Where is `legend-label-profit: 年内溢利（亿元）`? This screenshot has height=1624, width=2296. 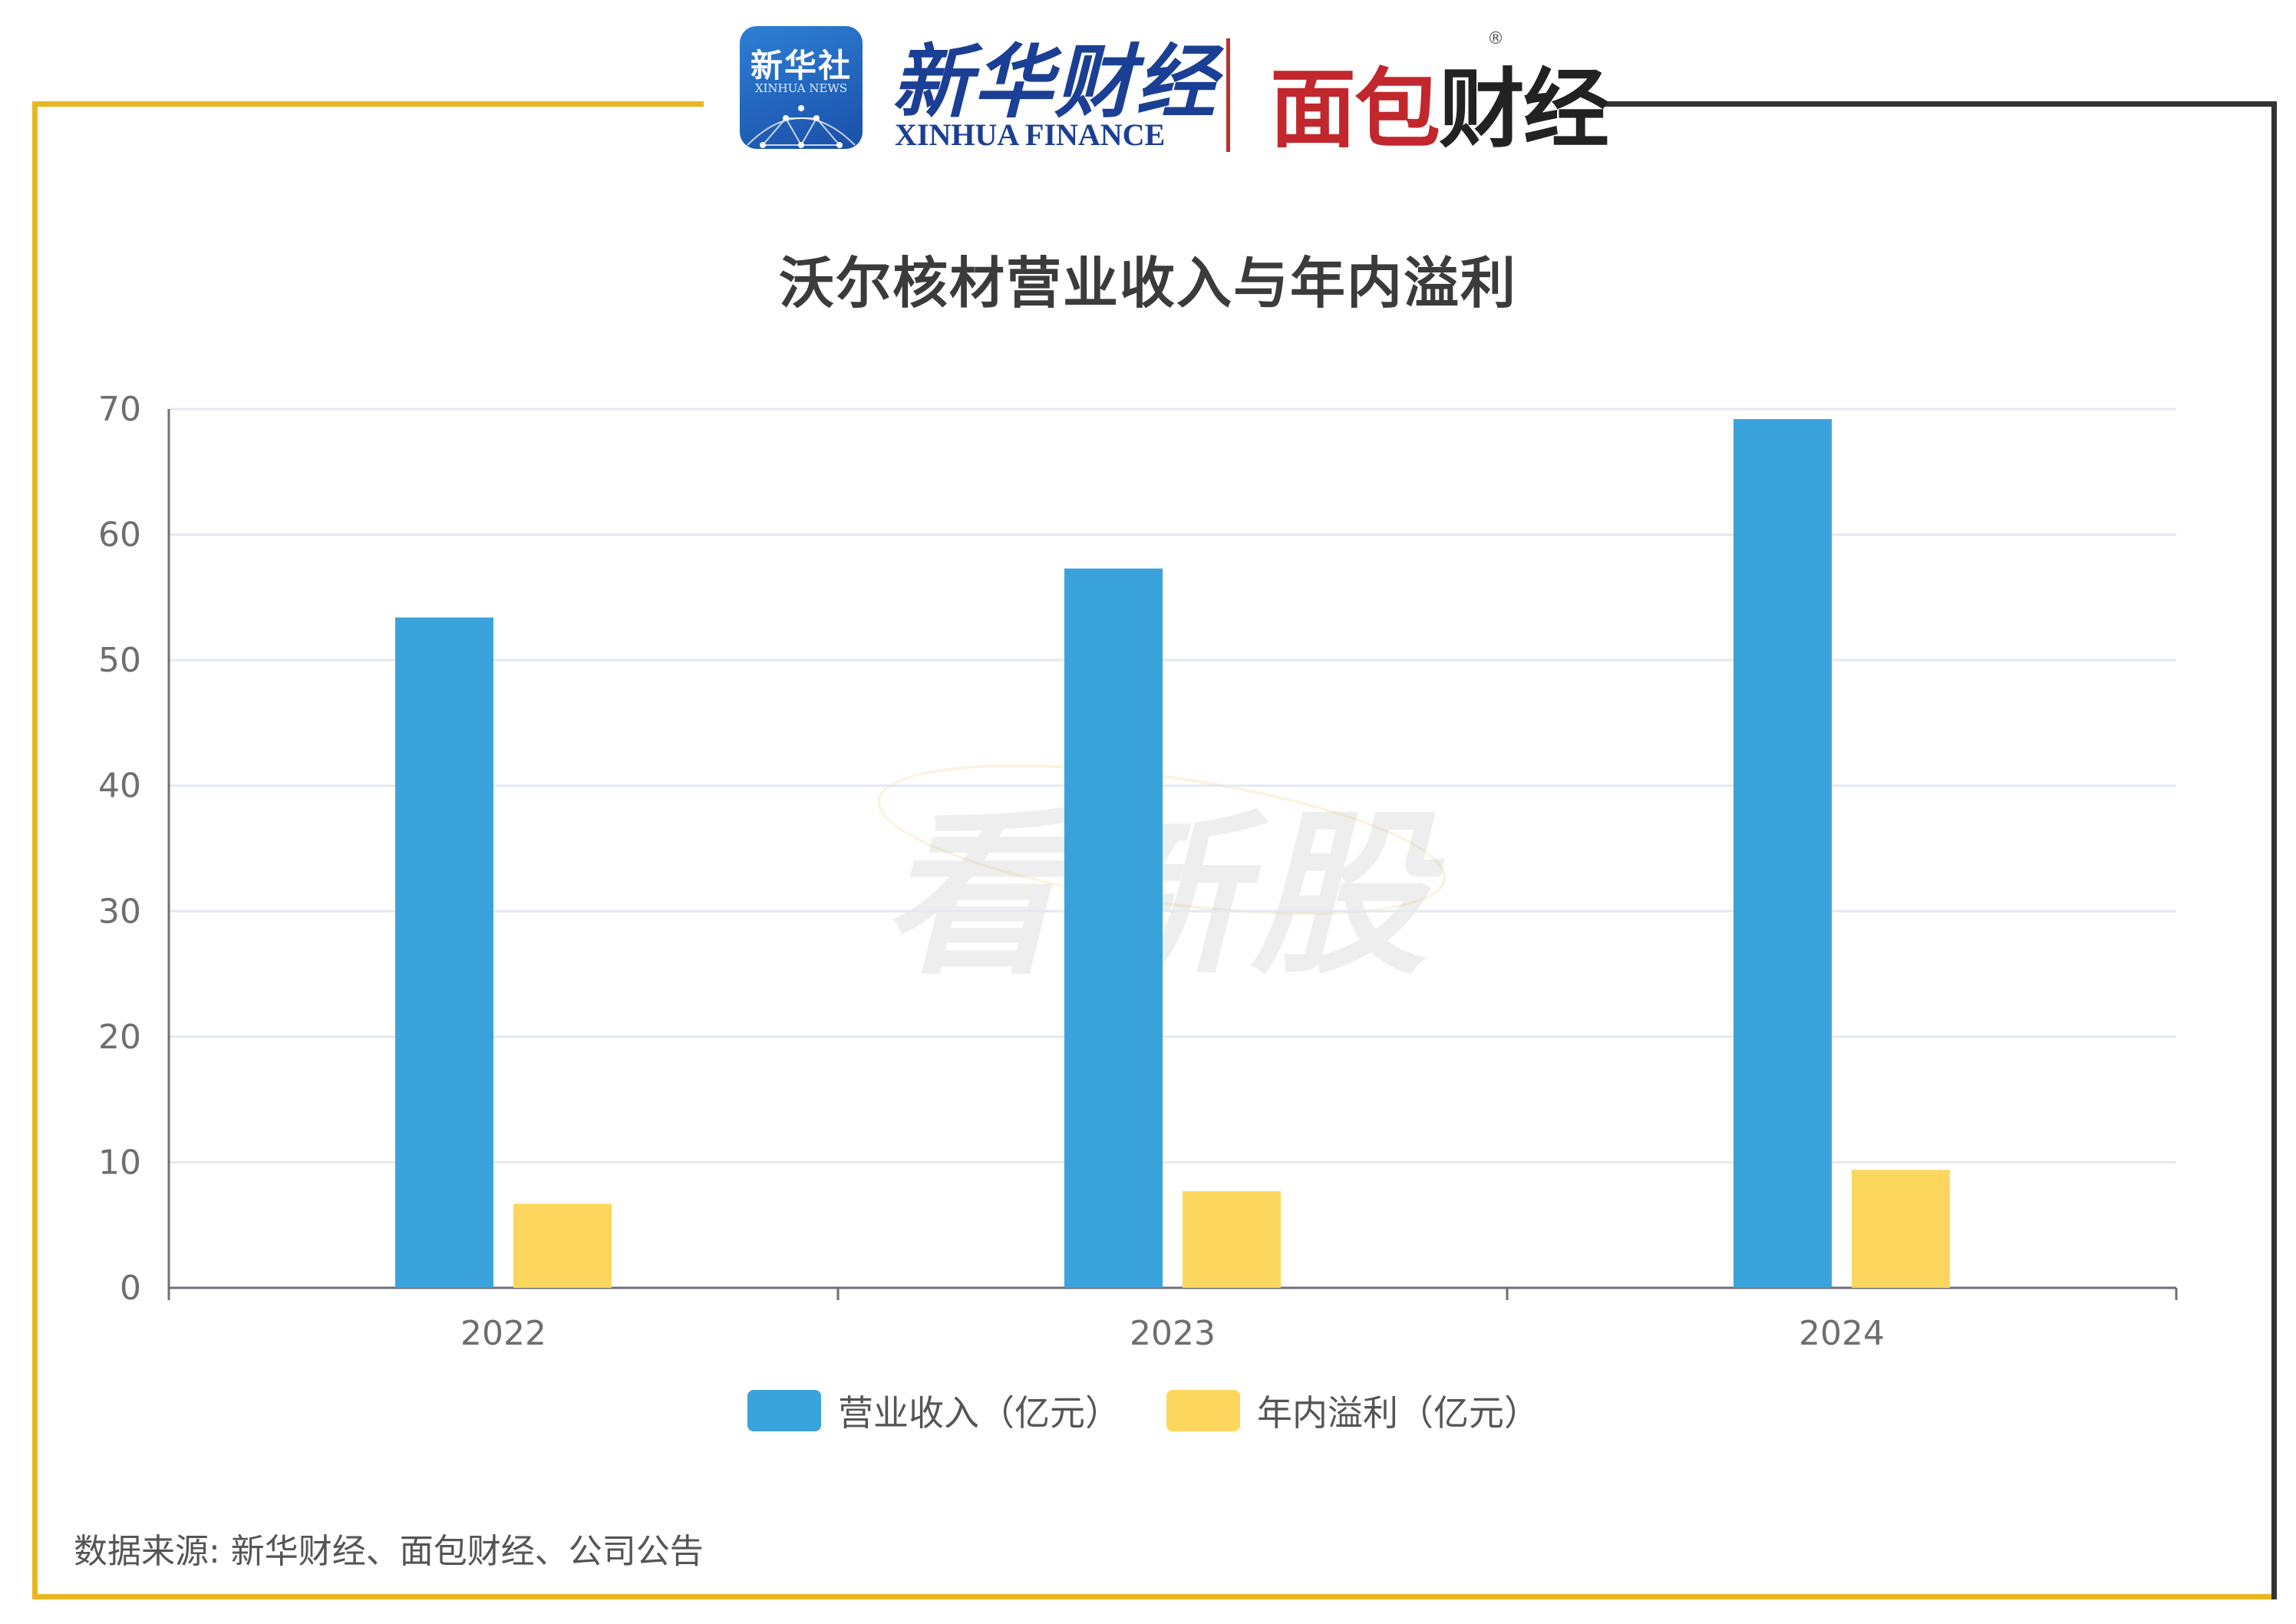 legend-label-profit: 年内溢利（亿元） is located at coordinates (1398, 1413).